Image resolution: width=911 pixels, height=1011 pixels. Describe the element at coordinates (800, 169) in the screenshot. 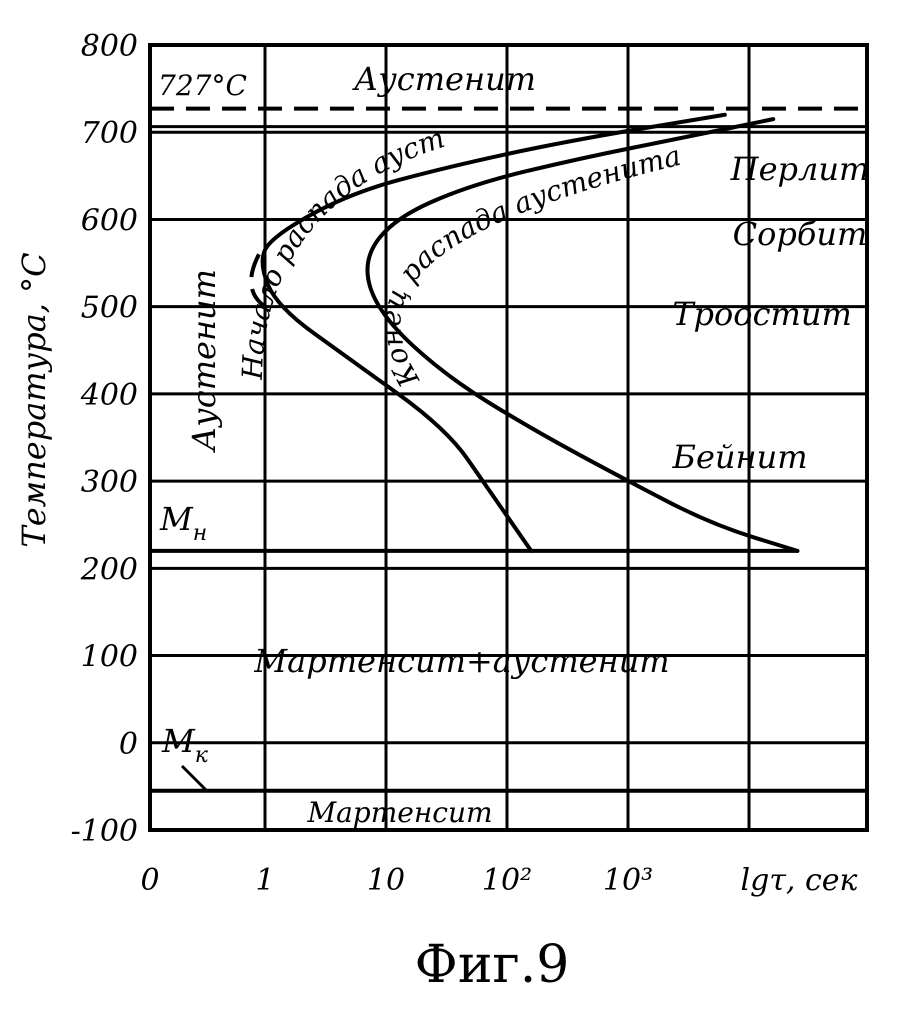

I see `region-pearlite: Перлит` at that location.